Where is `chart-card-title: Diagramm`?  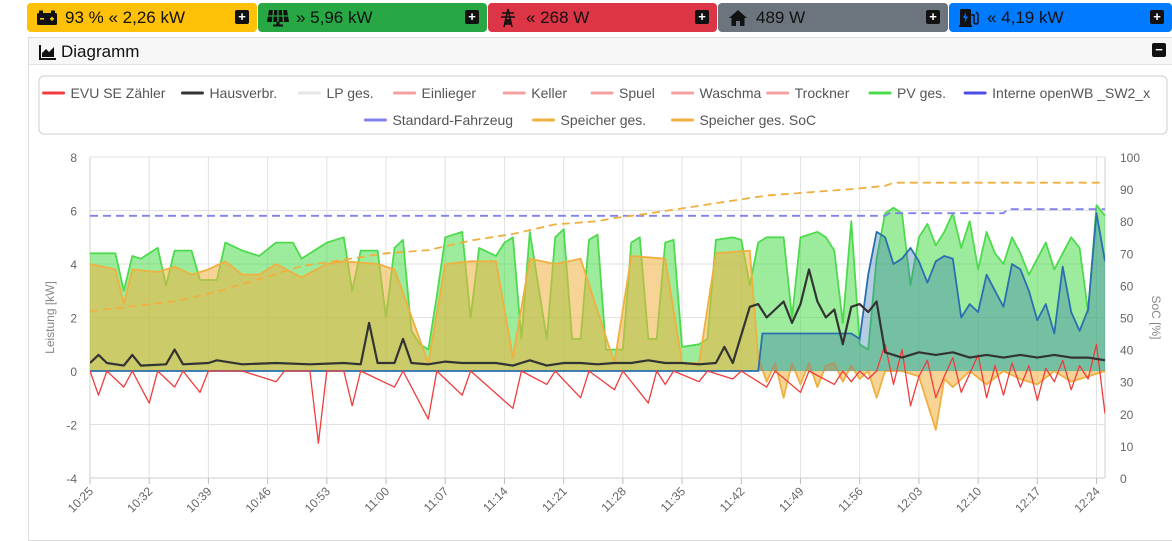 chart-card-title: Diagramm is located at coordinates (100, 51).